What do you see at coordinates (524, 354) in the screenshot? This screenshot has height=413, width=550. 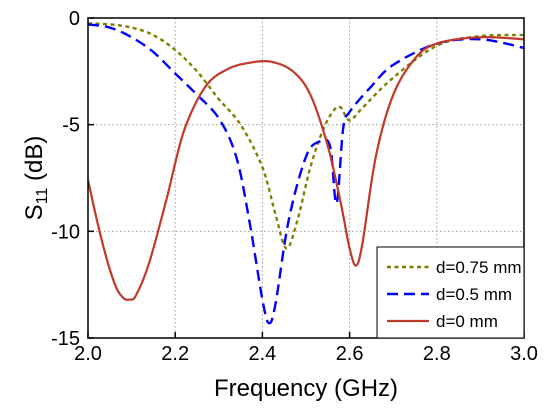 I see `x-tick-label: 3.0` at bounding box center [524, 354].